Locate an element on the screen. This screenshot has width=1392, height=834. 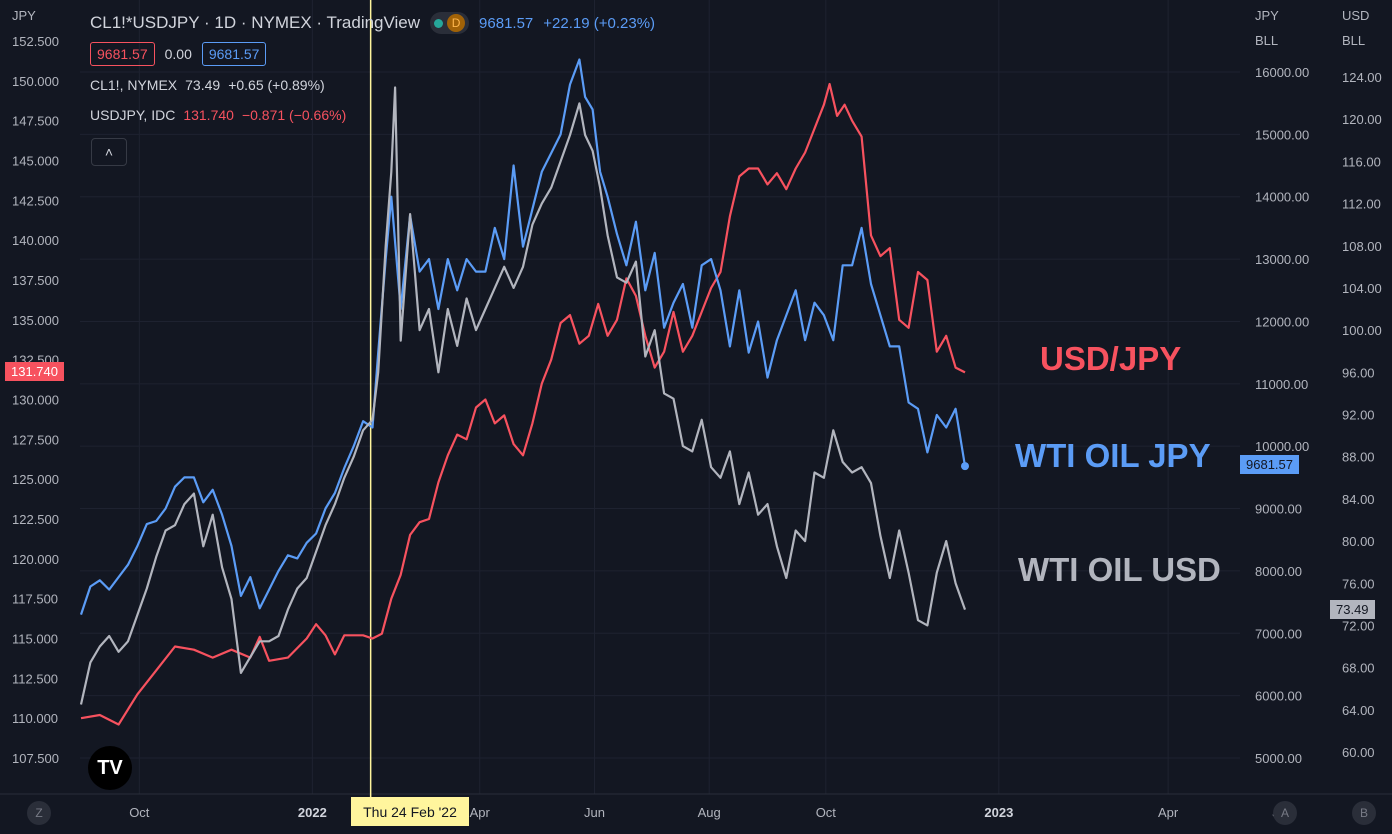
left-tick-4: 142.500 is located at coordinates (35, 200).